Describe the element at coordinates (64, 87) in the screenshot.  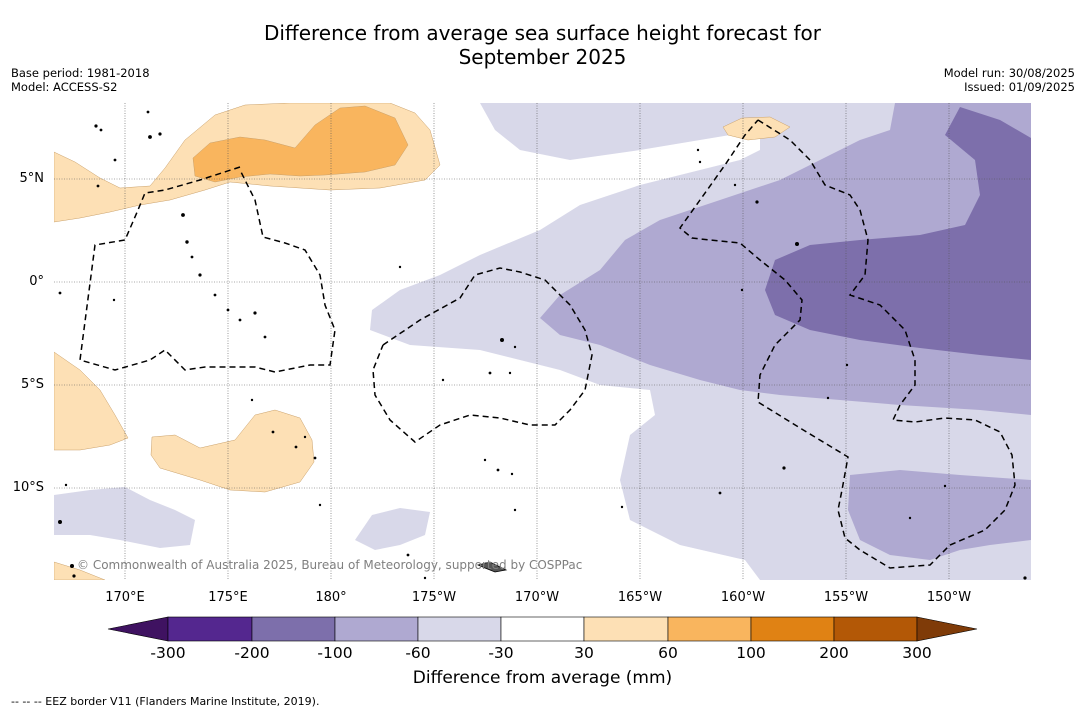
I see `model-name: Model: ACCESS-S2` at that location.